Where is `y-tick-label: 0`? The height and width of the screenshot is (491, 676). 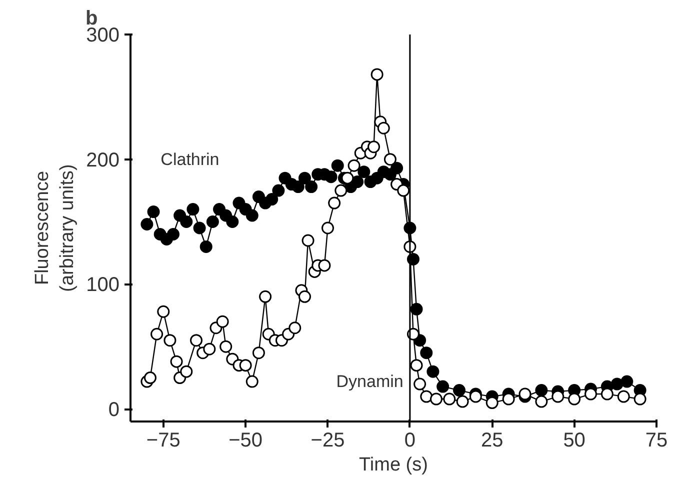
y-tick-label: 0 is located at coordinates (114, 410).